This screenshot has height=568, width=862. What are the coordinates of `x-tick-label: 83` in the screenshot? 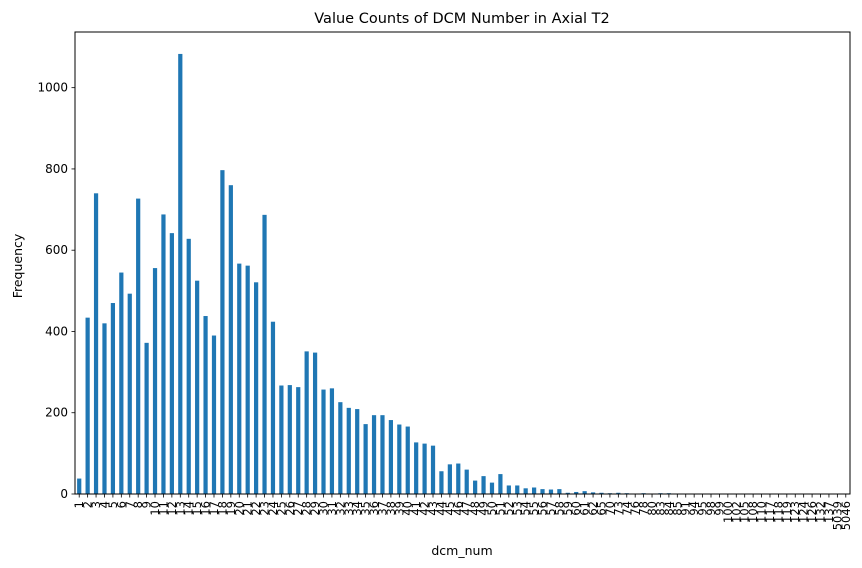 It's located at (660, 508).